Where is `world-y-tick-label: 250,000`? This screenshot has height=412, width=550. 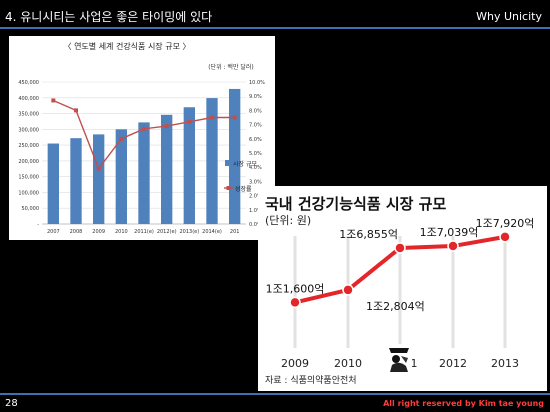 world-y-tick-label: 250,000 is located at coordinates (28, 146).